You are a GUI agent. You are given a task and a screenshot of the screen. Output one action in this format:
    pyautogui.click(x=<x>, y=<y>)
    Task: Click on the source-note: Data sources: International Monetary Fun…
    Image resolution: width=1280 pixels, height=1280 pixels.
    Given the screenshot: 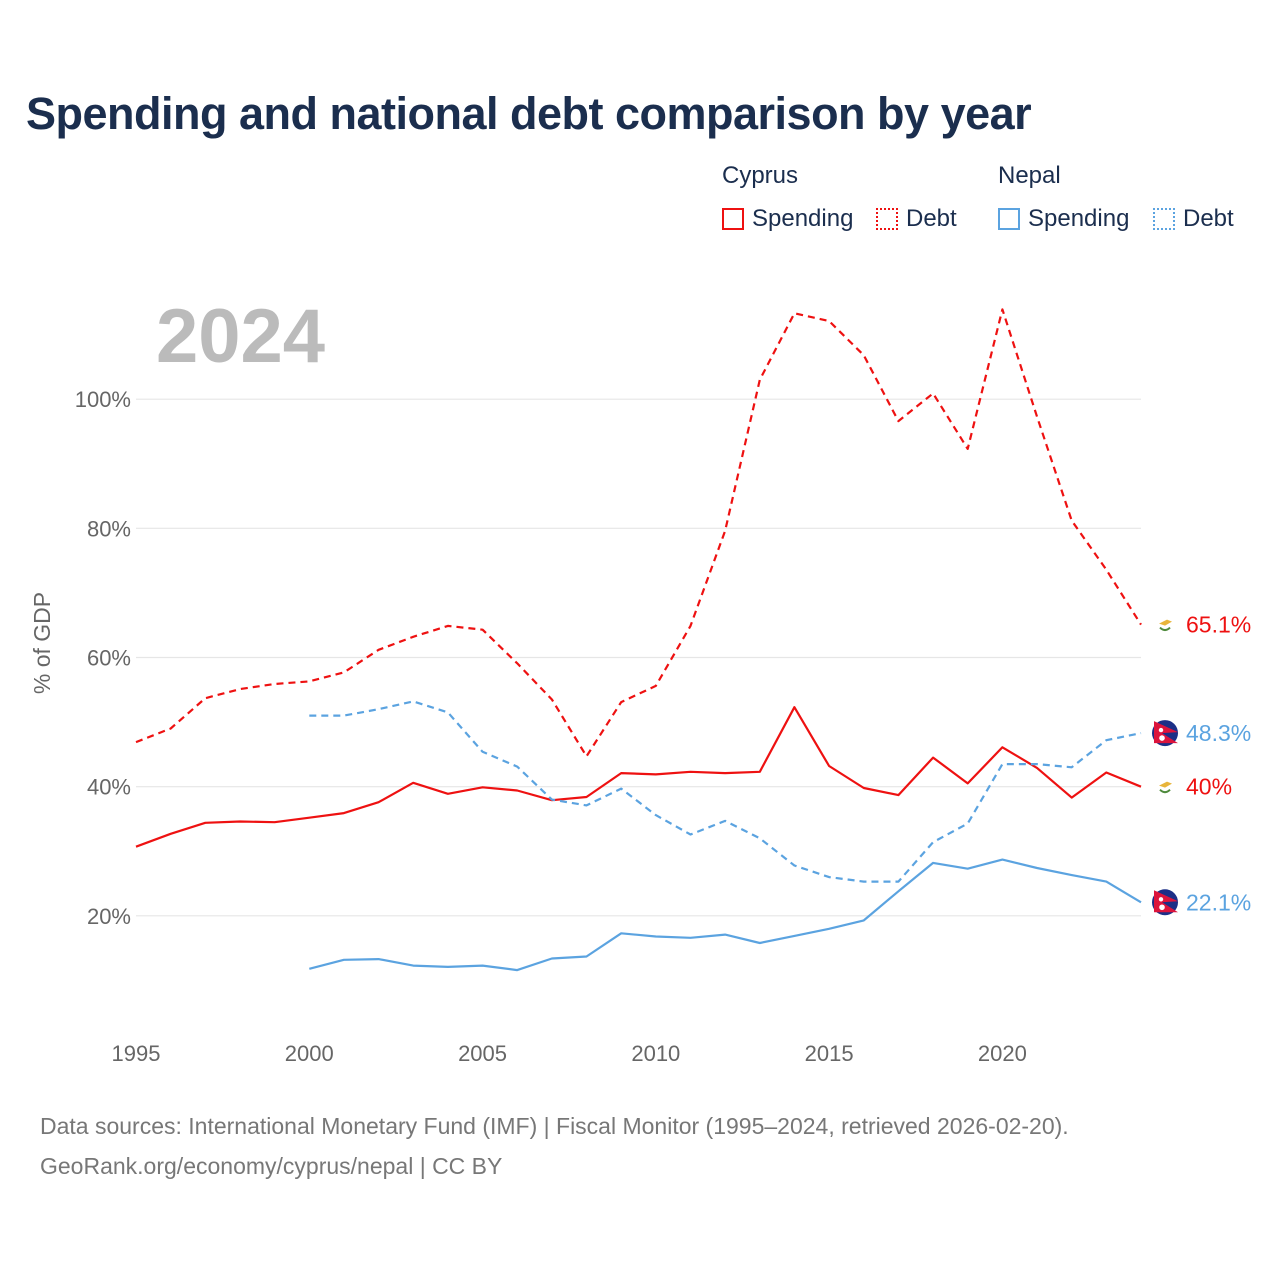 What is the action you would take?
    pyautogui.click(x=554, y=1146)
    